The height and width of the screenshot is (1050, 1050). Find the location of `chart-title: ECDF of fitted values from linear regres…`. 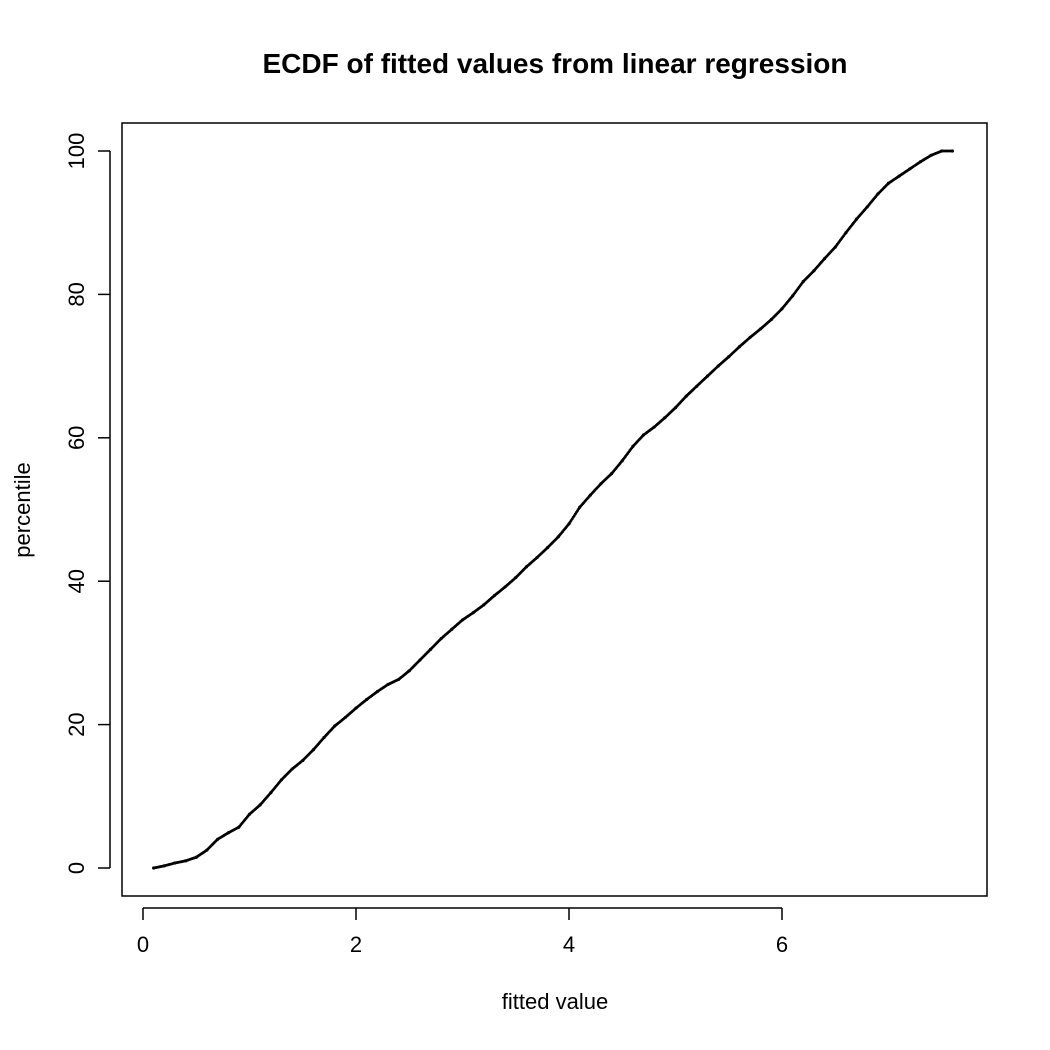

chart-title: ECDF of fitted values from linear regres… is located at coordinates (554, 63).